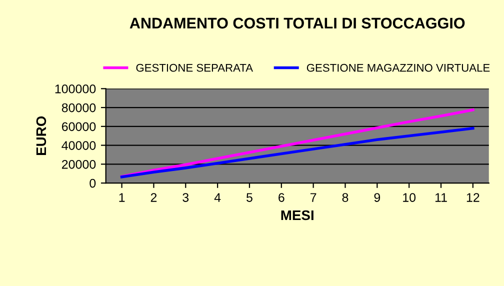 The width and height of the screenshot is (504, 286). What do you see at coordinates (313, 197) in the screenshot?
I see `x-tick-label: 7` at bounding box center [313, 197].